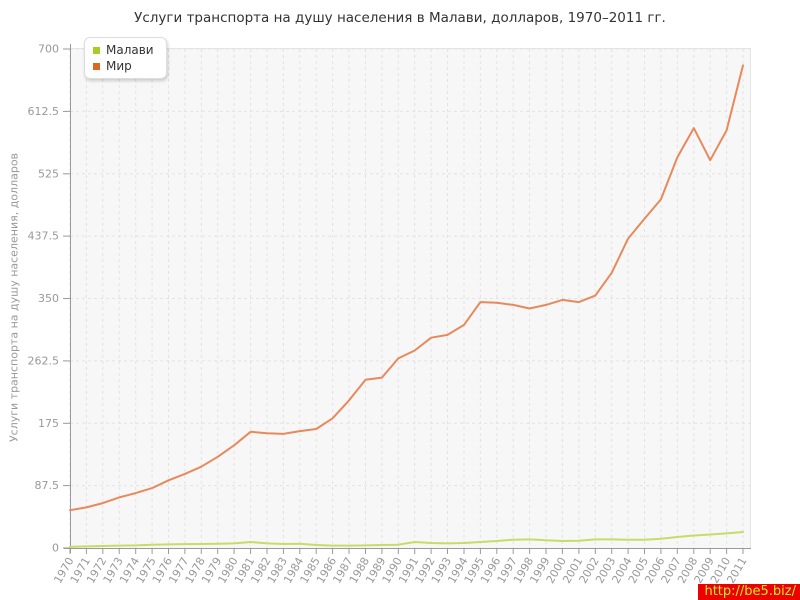 The width and height of the screenshot is (800, 600). I want to click on watermark-link: http://be5.biz/, so click(749, 592).